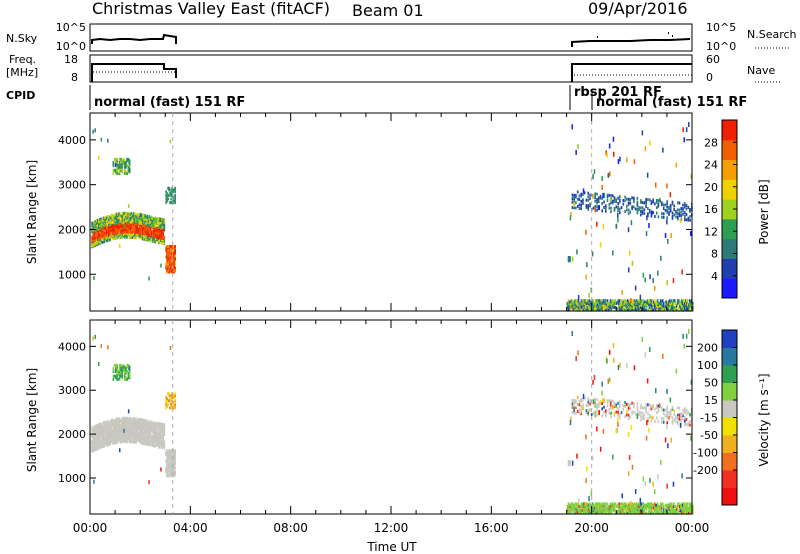  Describe the element at coordinates (211, 9) in the screenshot. I see `chart-title: Christmas Valley East (fitACF)` at that location.